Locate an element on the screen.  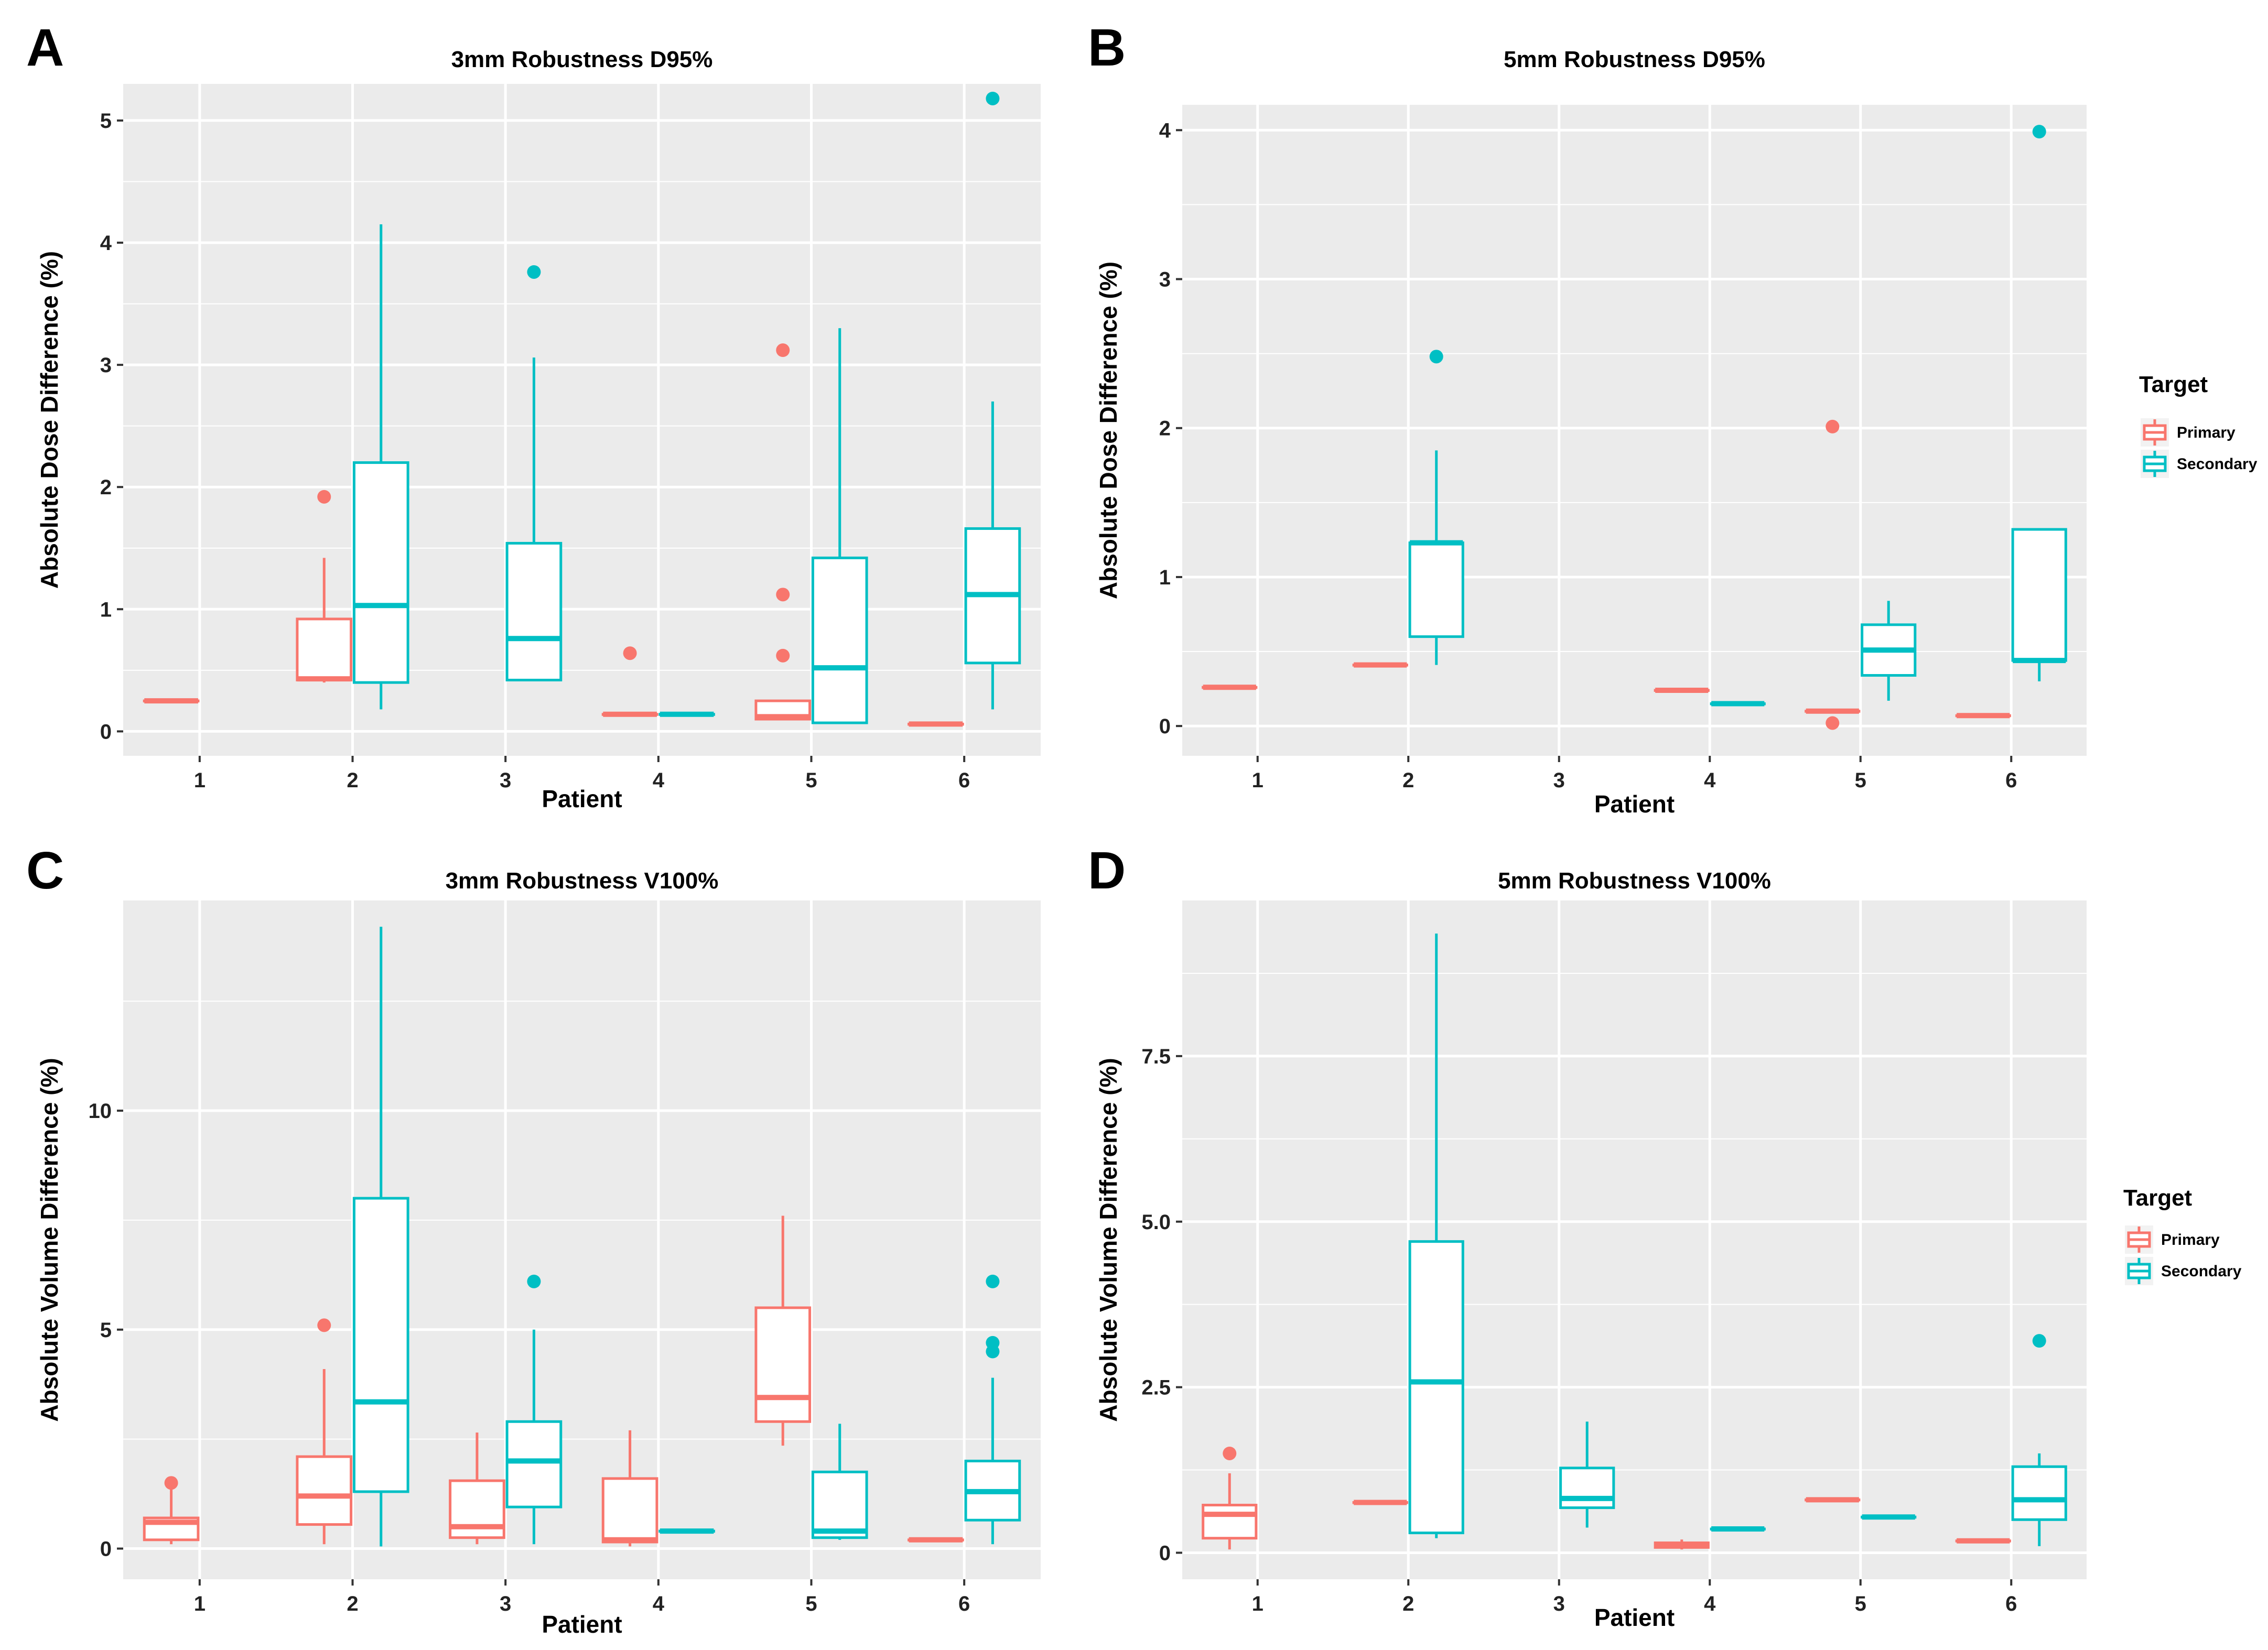
panel-letter: A is located at coordinates (45, 47).